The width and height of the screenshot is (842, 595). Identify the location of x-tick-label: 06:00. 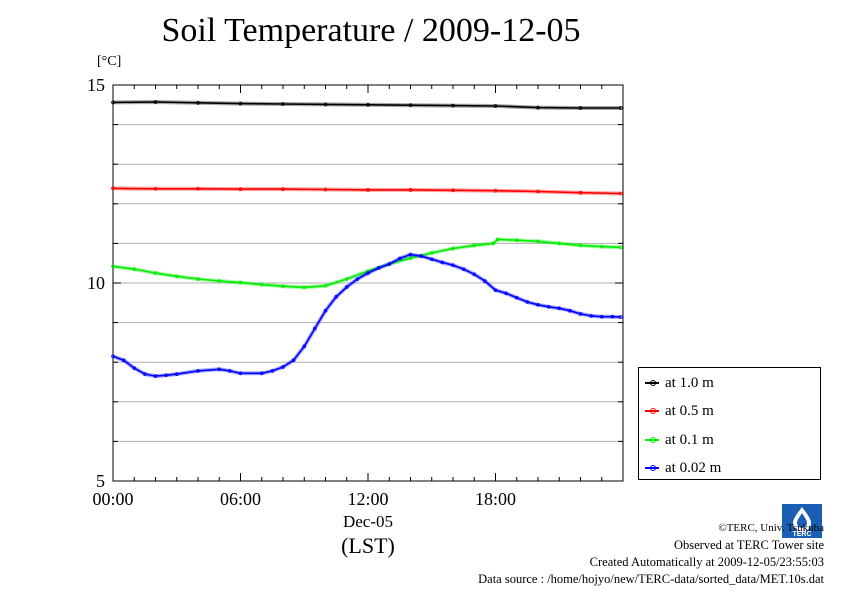
(240, 499).